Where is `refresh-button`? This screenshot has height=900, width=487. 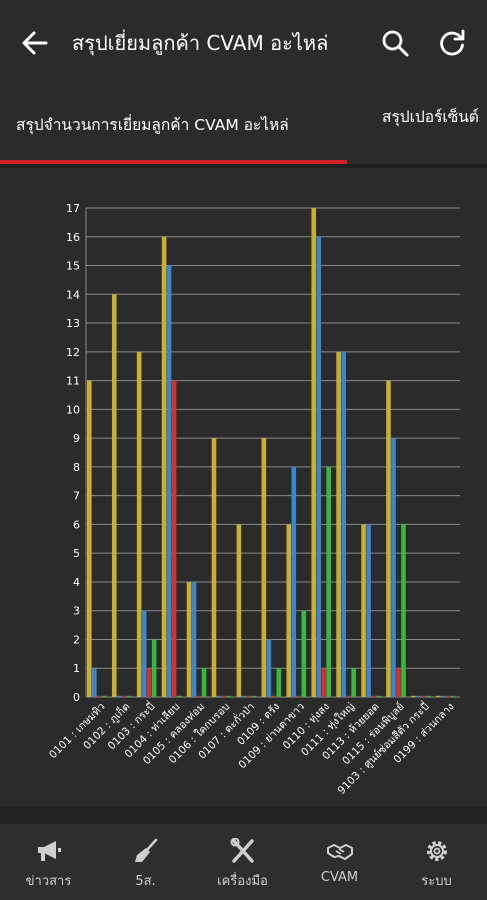 refresh-button is located at coordinates (452, 43).